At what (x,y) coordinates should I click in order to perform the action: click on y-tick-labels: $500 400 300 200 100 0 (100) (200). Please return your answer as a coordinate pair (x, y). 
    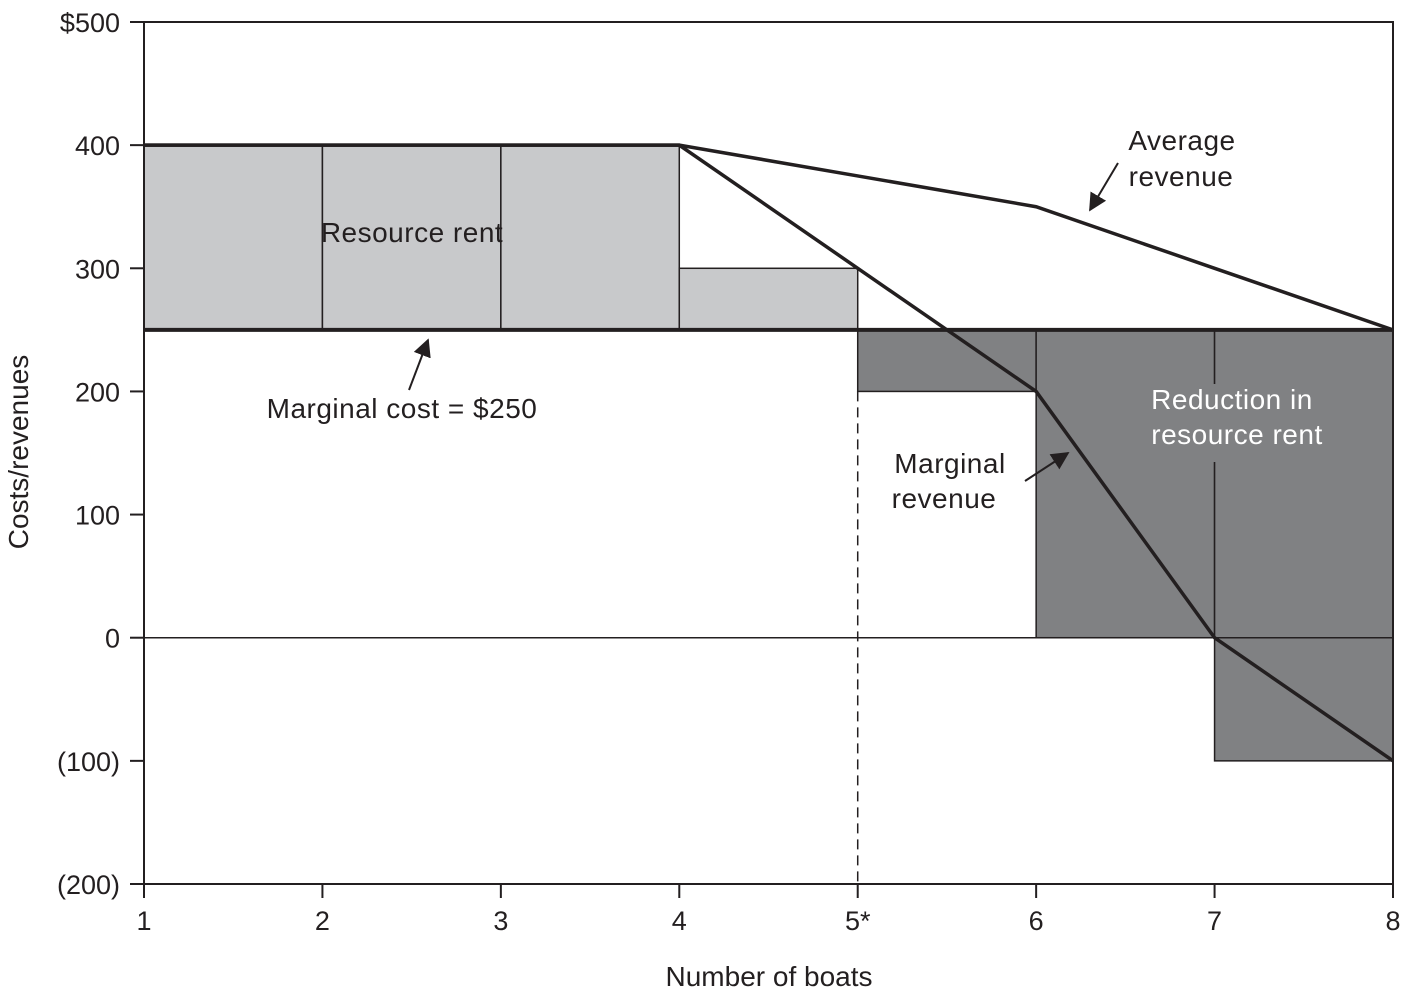
    Looking at the image, I should click on (88, 454).